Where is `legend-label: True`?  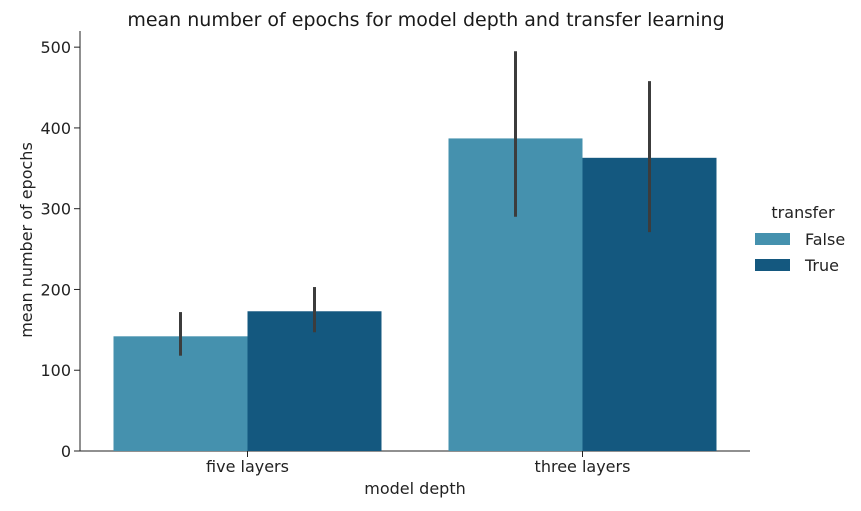 legend-label: True is located at coordinates (821, 265).